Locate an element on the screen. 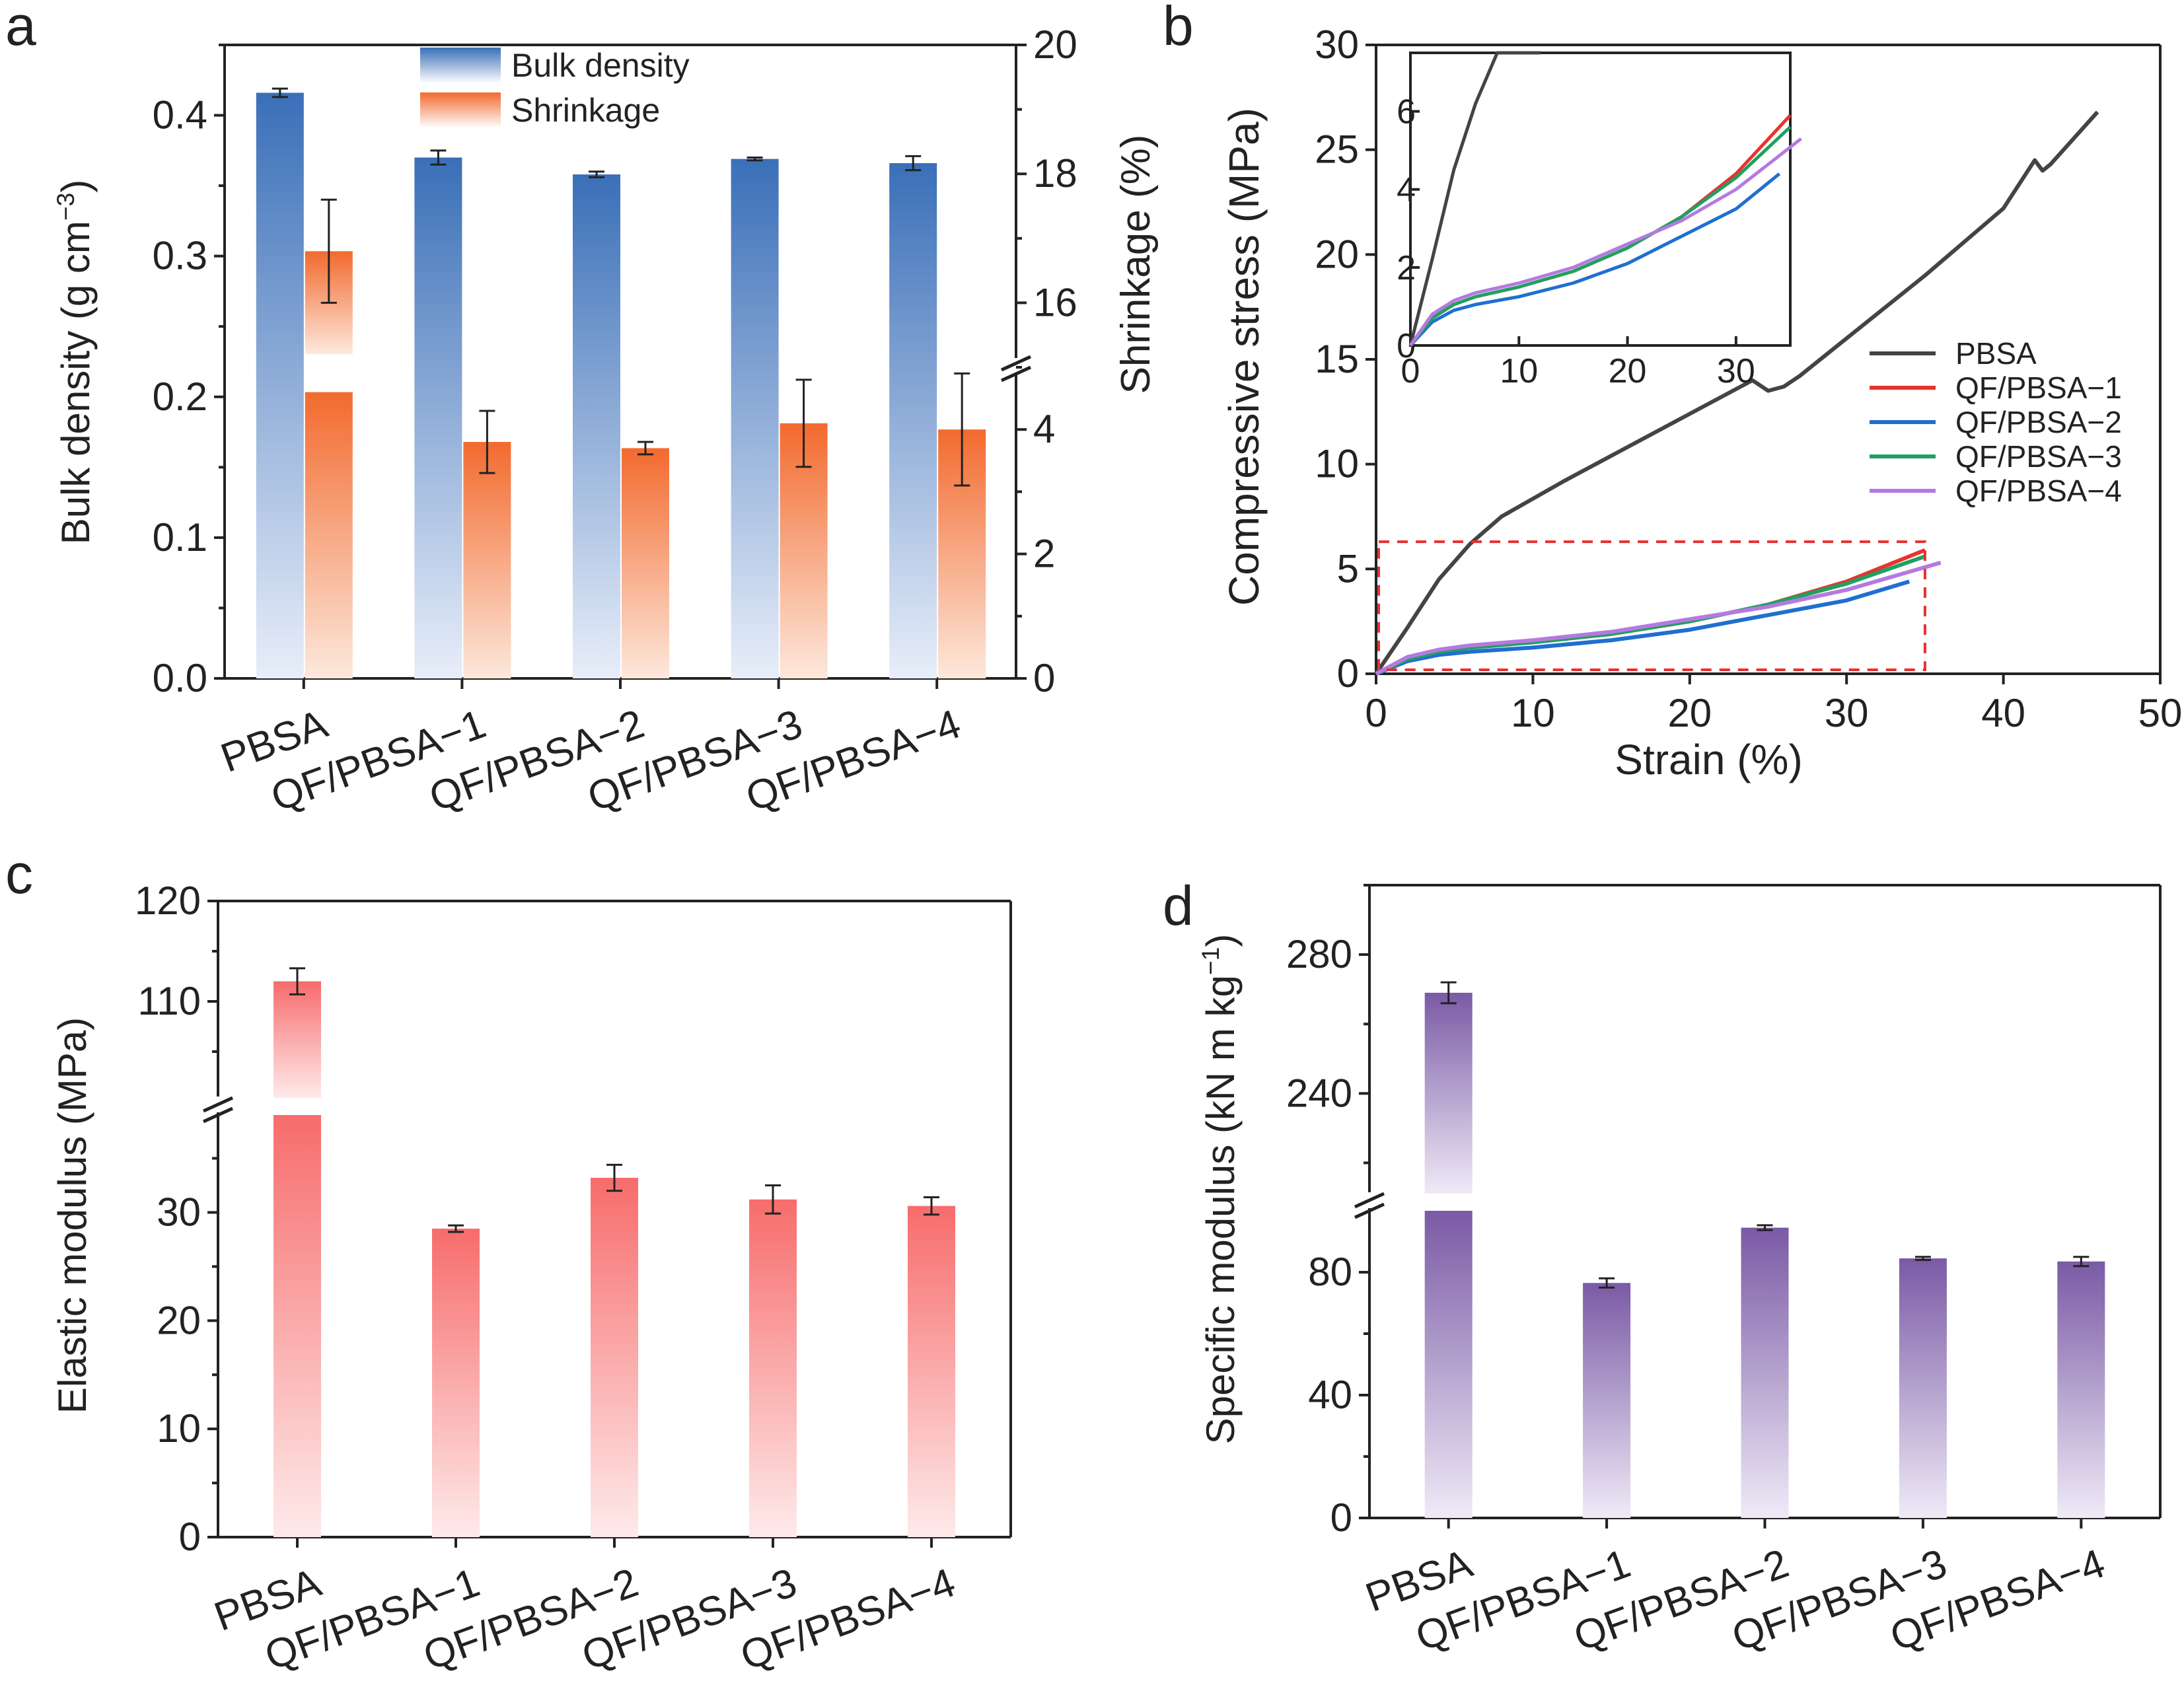 The image size is (2184, 1693). panel-label-a: a is located at coordinates (20, 28).